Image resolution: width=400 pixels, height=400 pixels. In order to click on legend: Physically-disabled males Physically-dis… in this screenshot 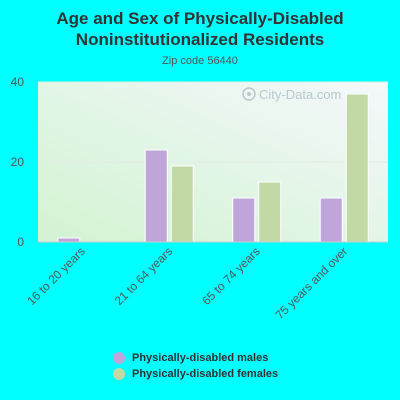, I will do `click(195, 366)`.